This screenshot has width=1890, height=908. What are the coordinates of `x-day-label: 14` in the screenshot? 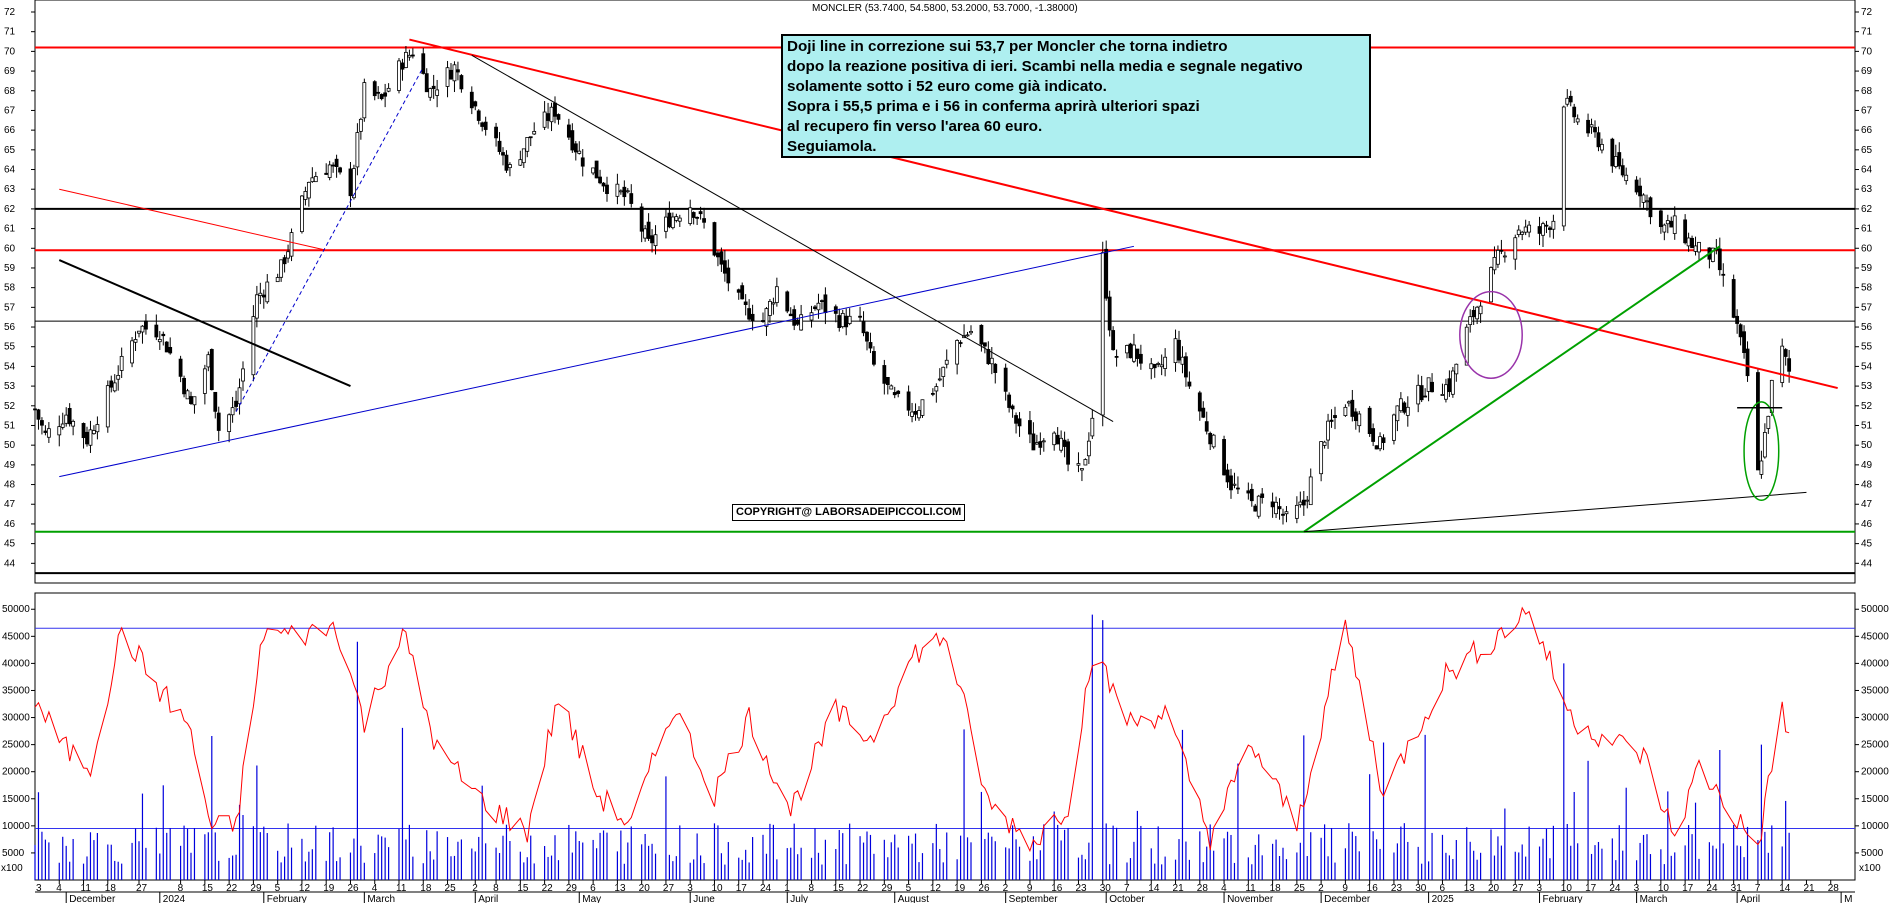 It's located at (1785, 888).